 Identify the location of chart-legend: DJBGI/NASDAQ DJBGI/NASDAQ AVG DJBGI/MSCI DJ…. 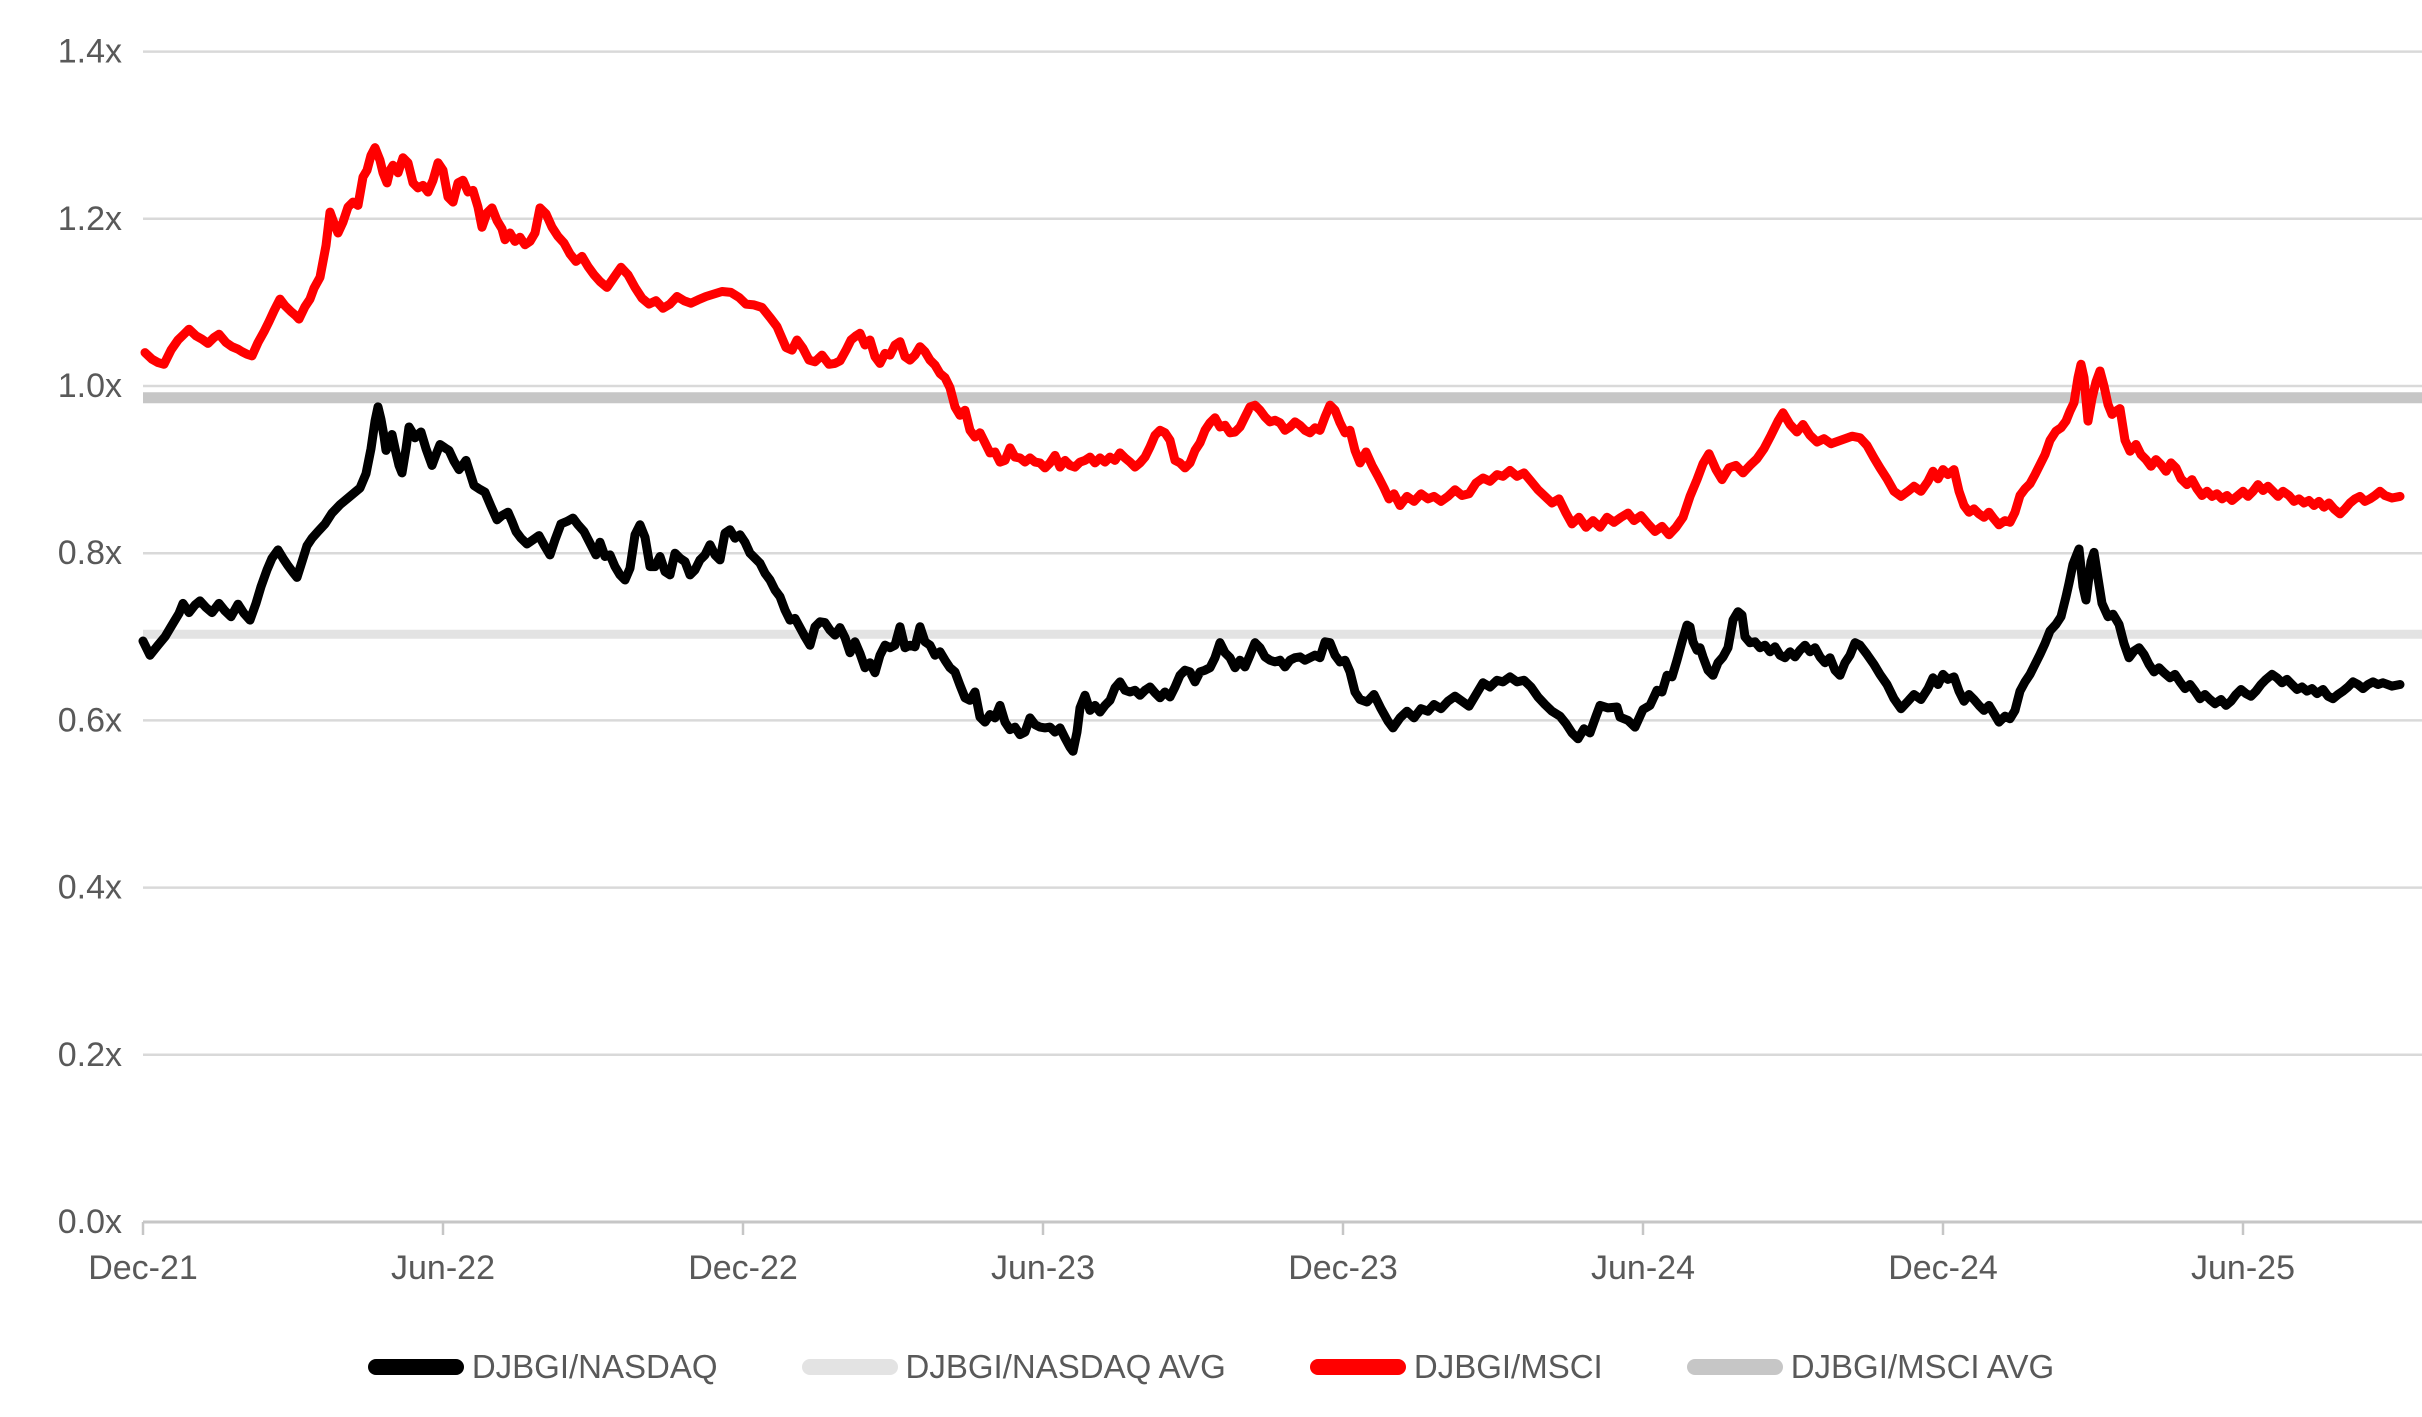
(1211, 1367).